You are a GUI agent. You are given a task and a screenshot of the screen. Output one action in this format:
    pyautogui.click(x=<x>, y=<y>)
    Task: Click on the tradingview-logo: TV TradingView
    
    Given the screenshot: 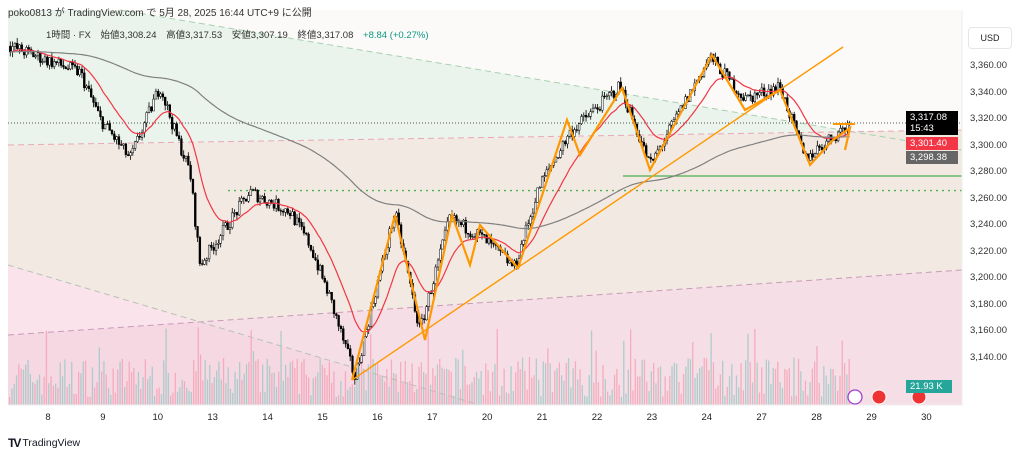 What is the action you would take?
    pyautogui.click(x=44, y=443)
    